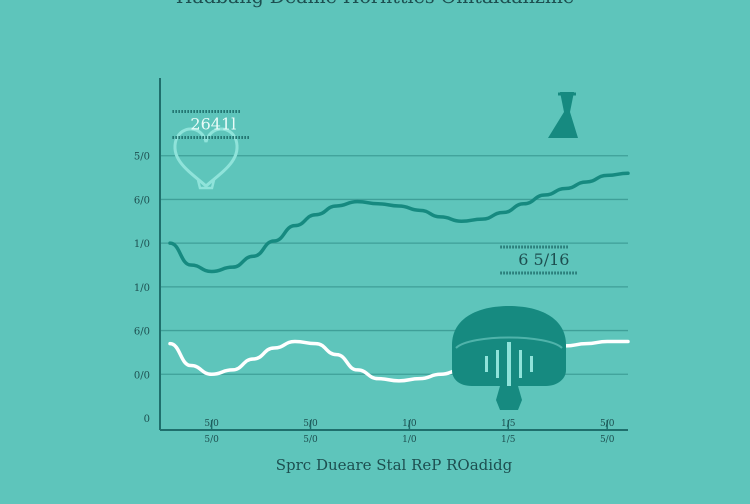  What do you see at coordinates (142, 375) in the screenshot?
I see `y-tick-label: 0/0` at bounding box center [142, 375].